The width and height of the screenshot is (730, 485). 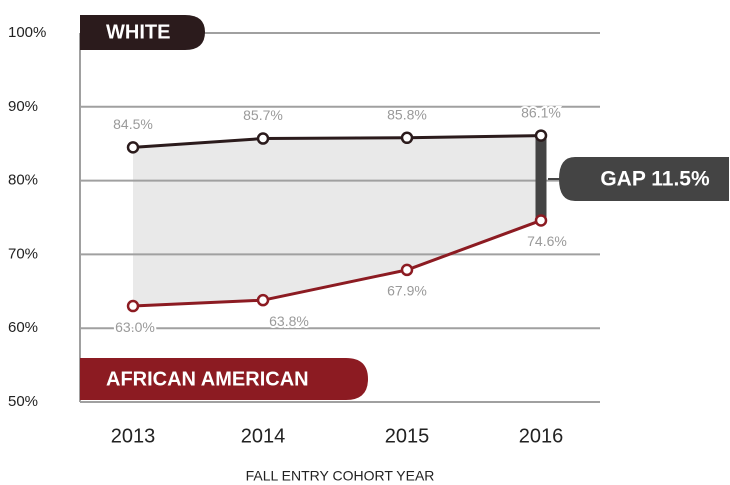 What do you see at coordinates (263, 115) in the screenshot?
I see `value-label: 85.7%` at bounding box center [263, 115].